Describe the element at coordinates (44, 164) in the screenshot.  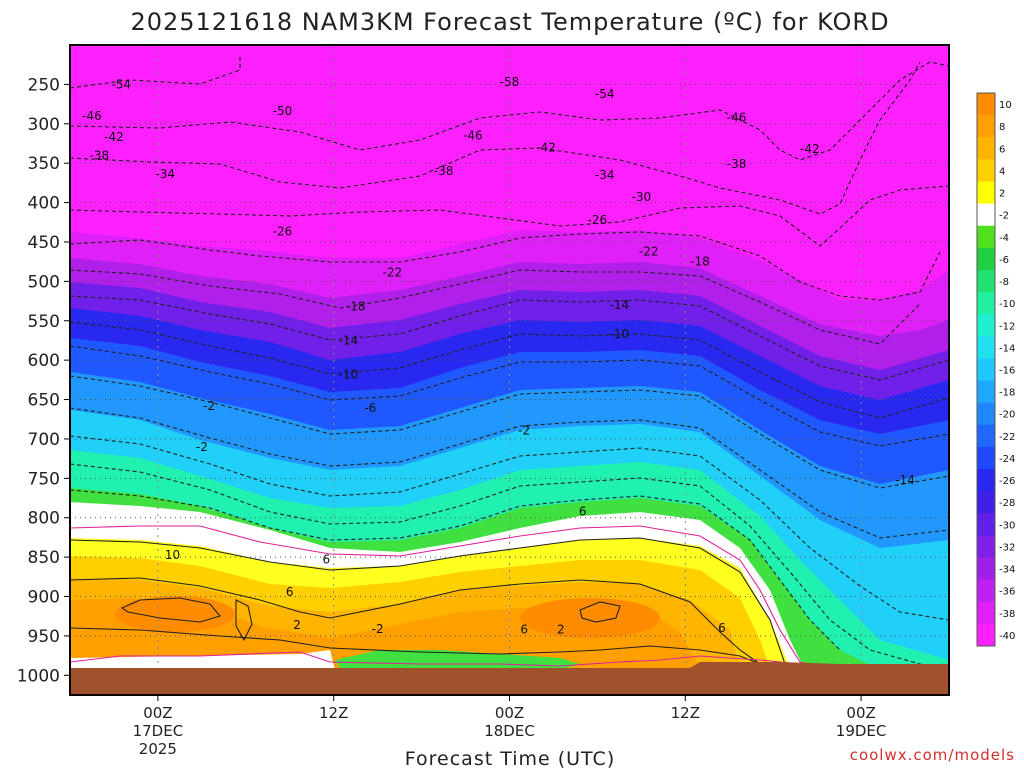
I see `pressure-tick-label: 350` at that location.